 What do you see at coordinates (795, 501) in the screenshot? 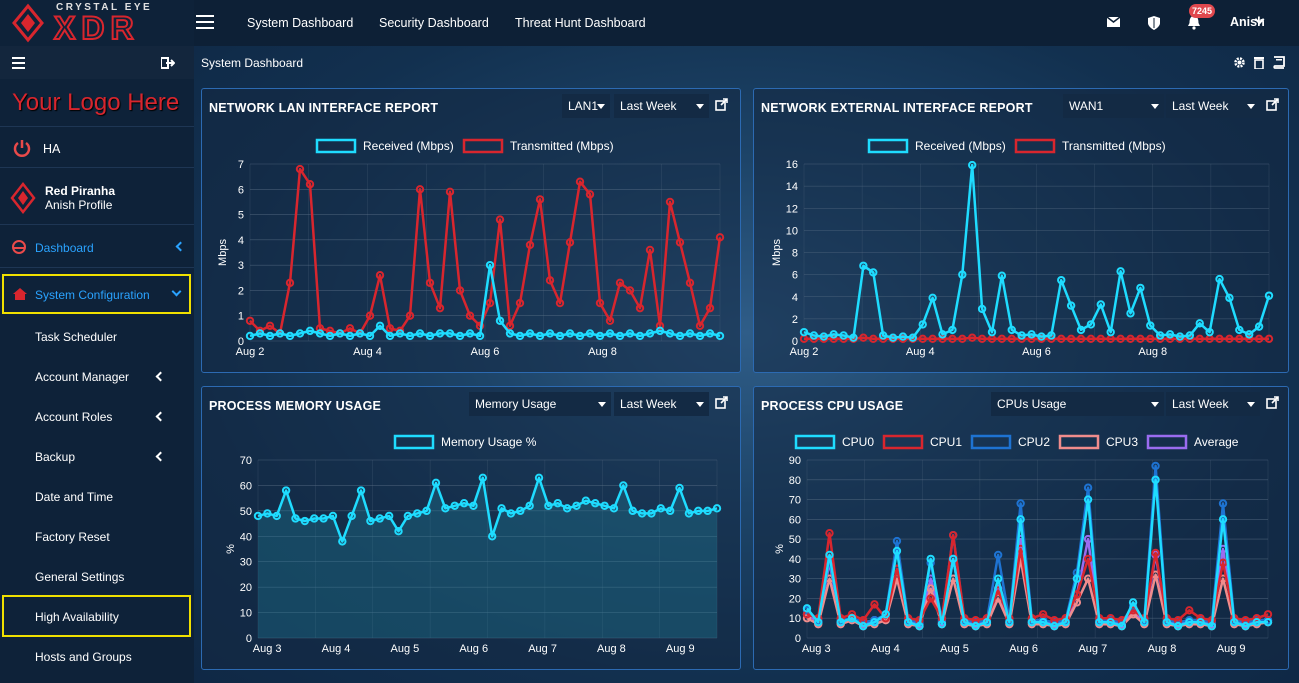
I see `y-tick-label: 70` at bounding box center [795, 501].